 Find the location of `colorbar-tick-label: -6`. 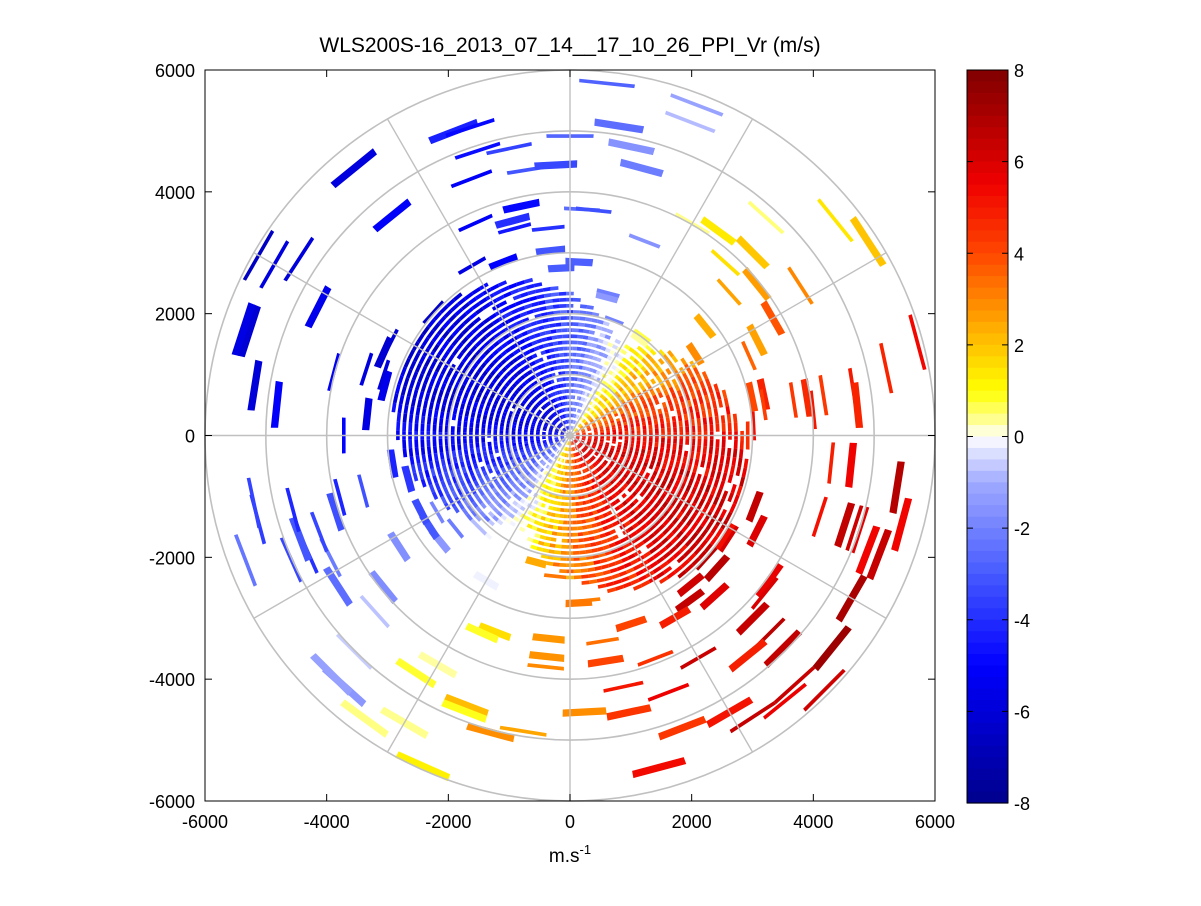

colorbar-tick-label: -6 is located at coordinates (1022, 712).